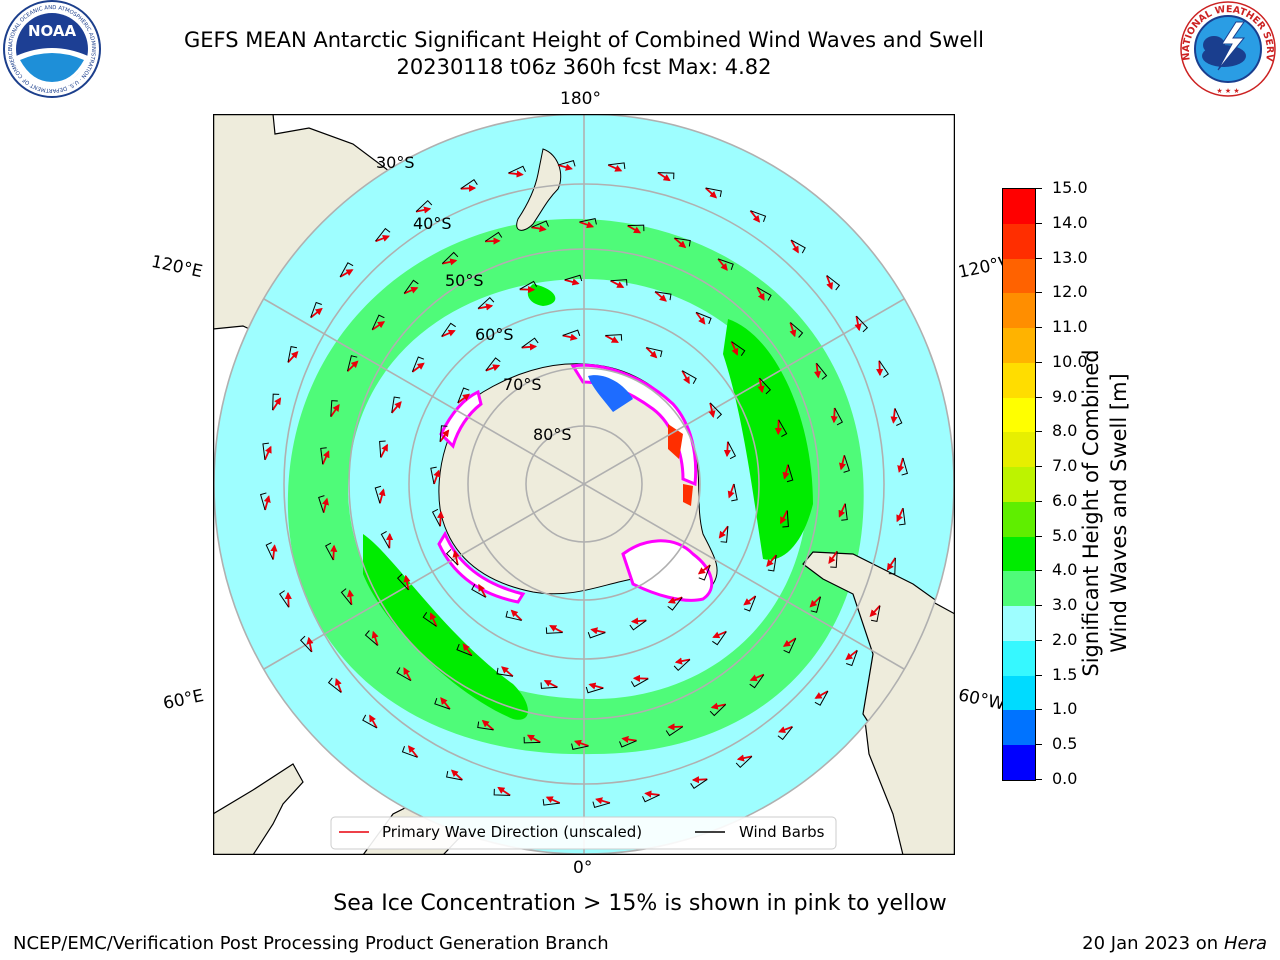 The image size is (1280, 960). Describe the element at coordinates (981, 700) in the screenshot. I see `lon-label-60w: 60°W` at that location.